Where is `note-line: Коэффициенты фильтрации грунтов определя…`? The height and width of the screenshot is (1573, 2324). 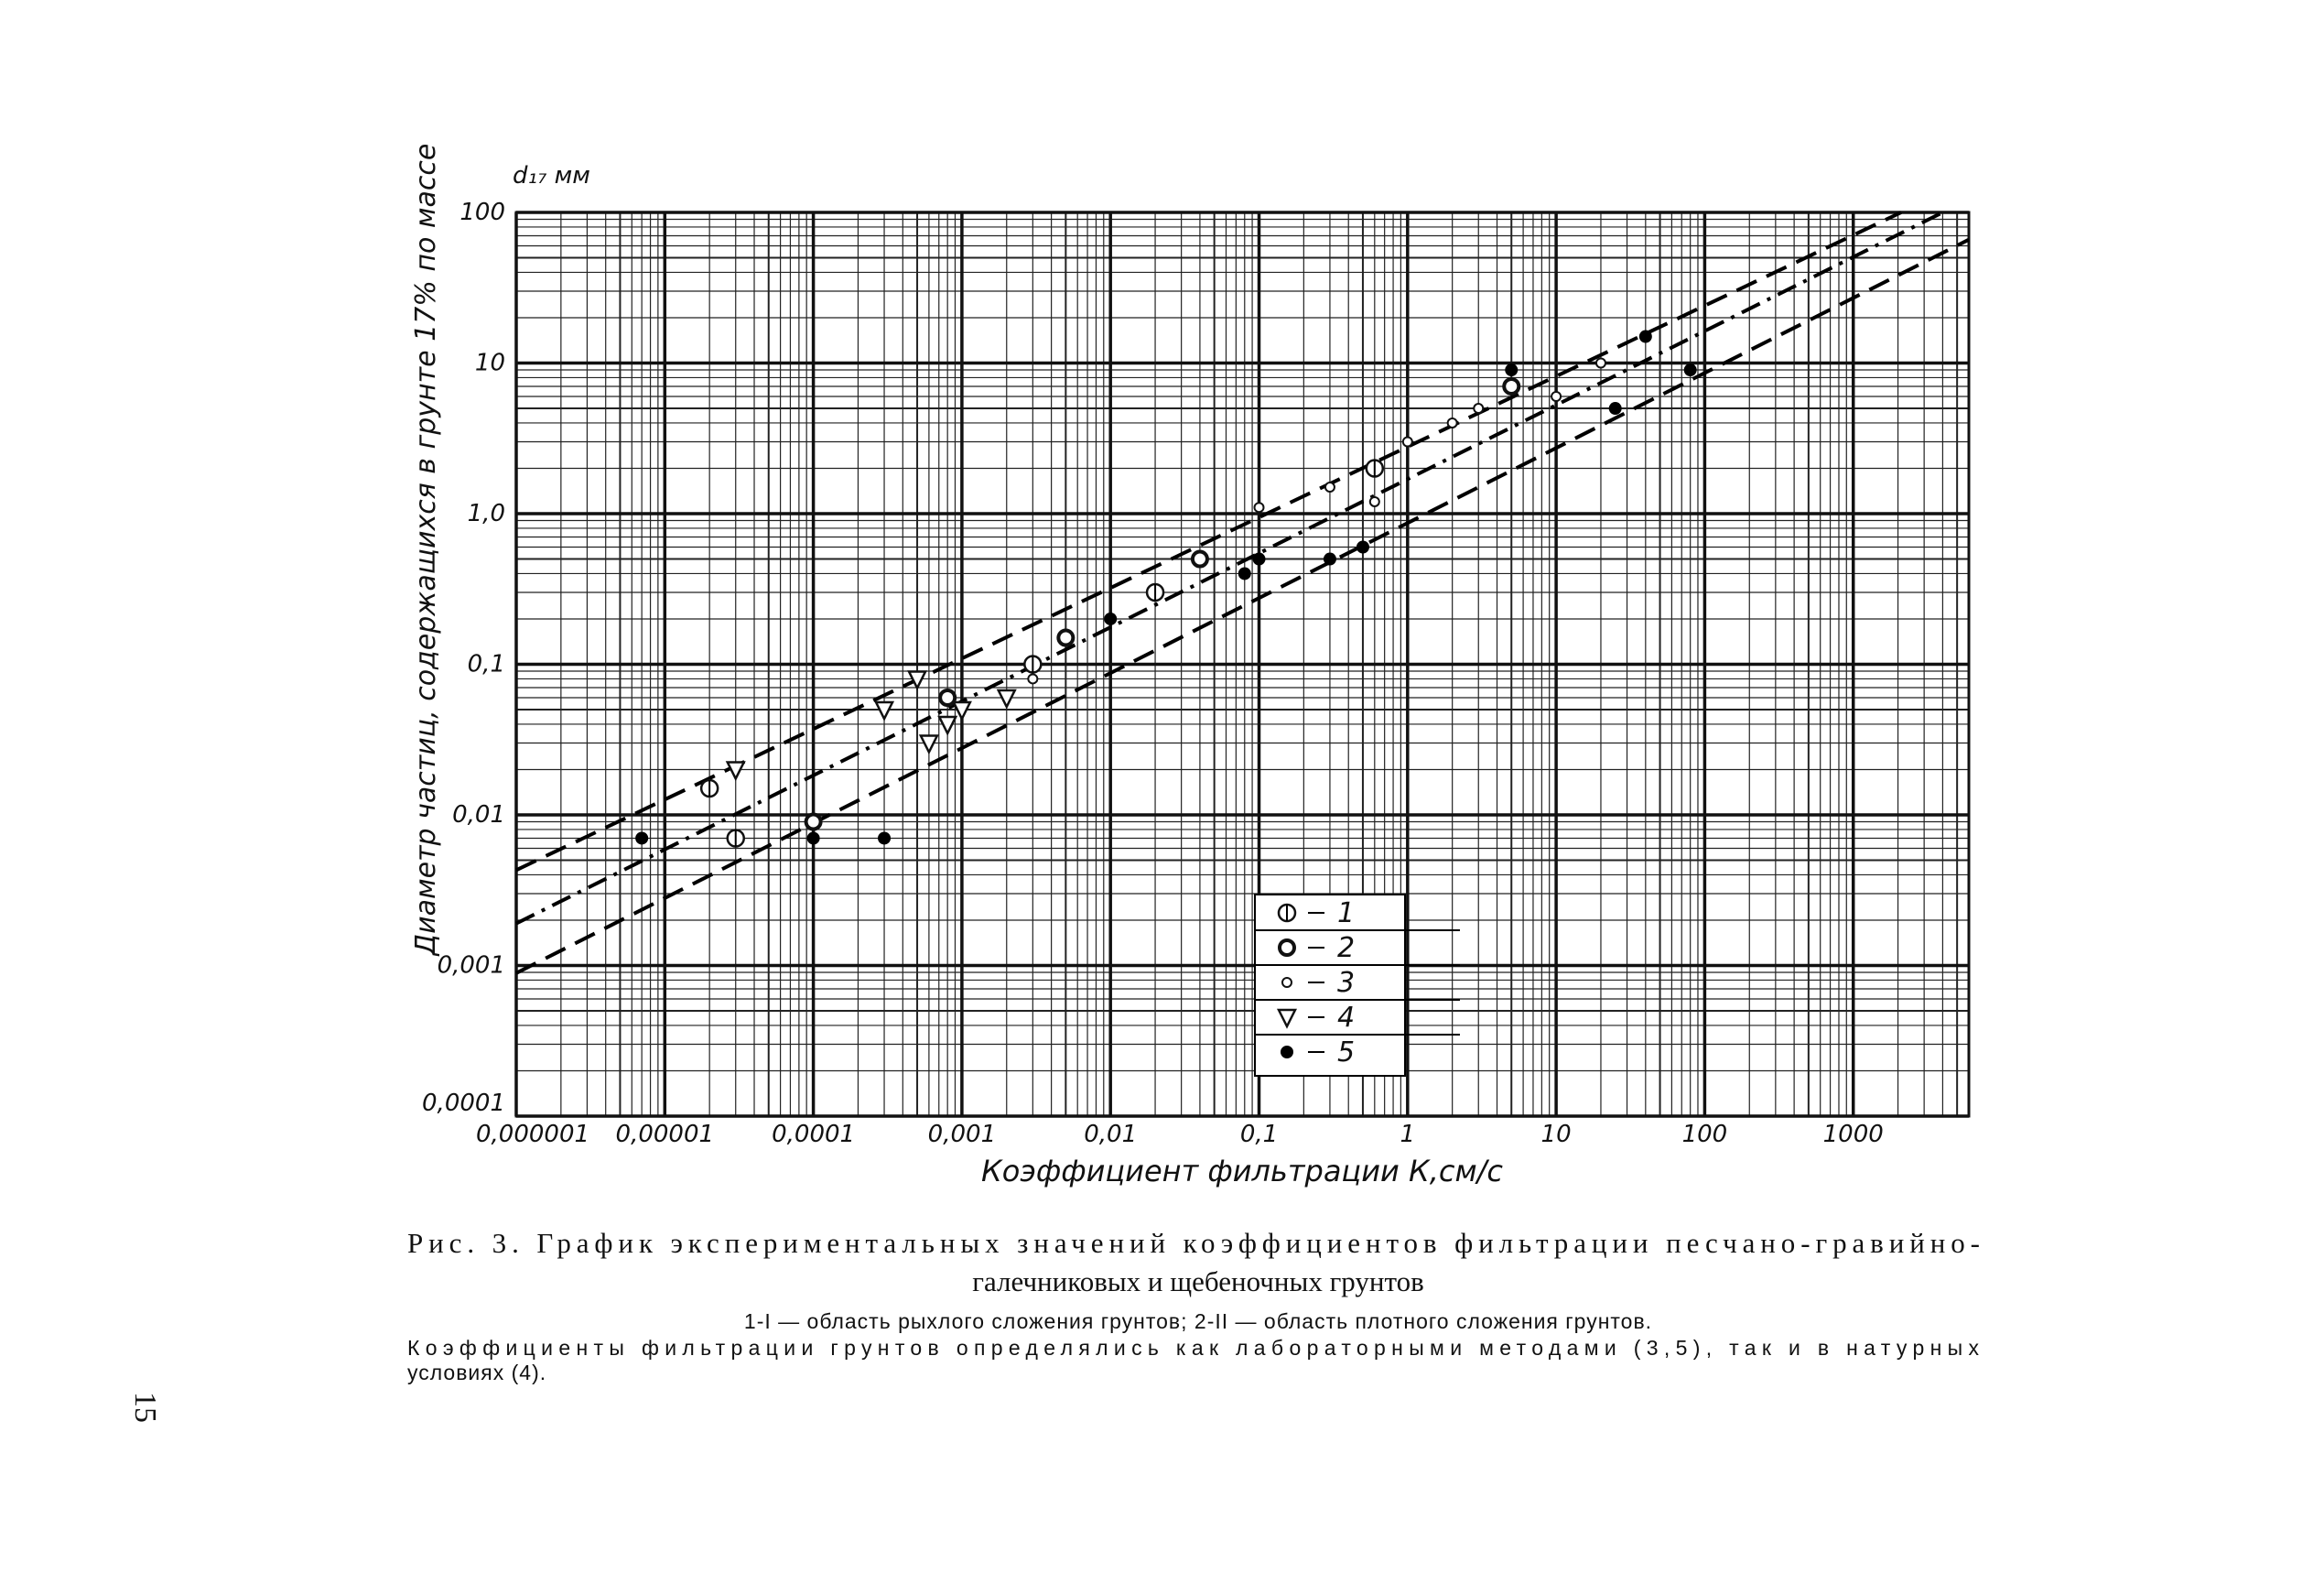 note-line: Коэффициенты фильтрации грунтов определя… is located at coordinates (1193, 1348).